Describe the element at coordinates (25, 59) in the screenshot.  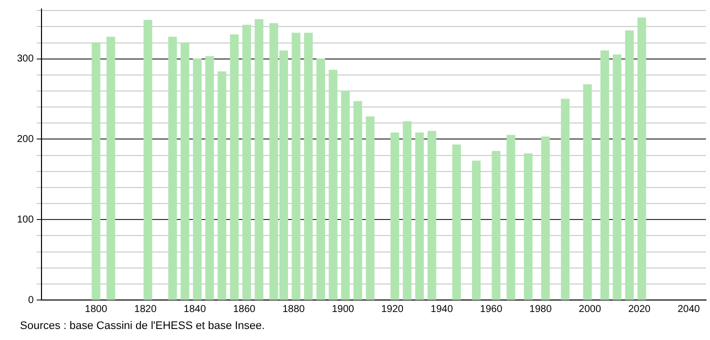
I see `y-tick-label: 300` at that location.